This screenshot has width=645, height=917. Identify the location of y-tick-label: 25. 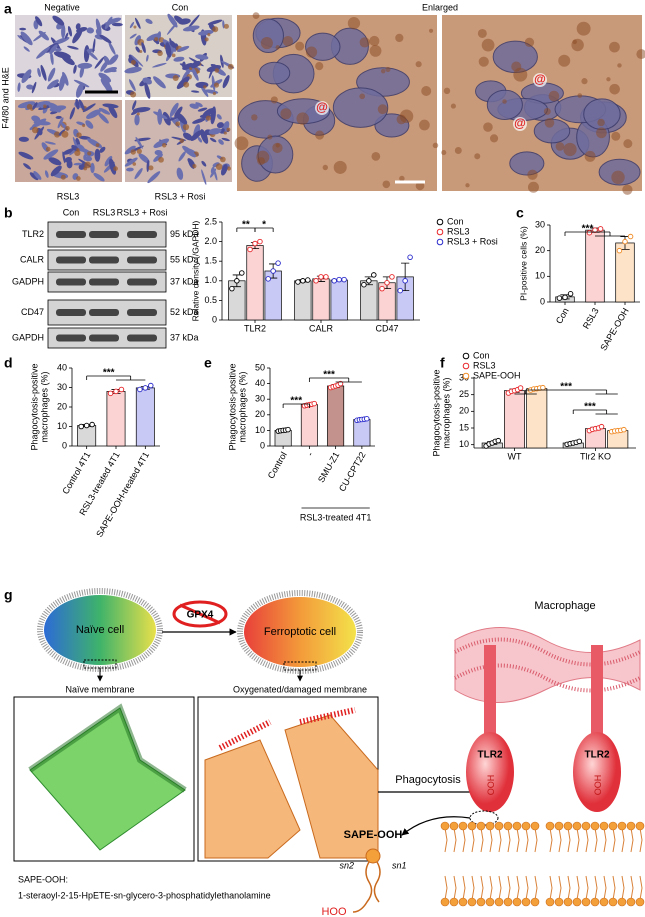
(464, 394).